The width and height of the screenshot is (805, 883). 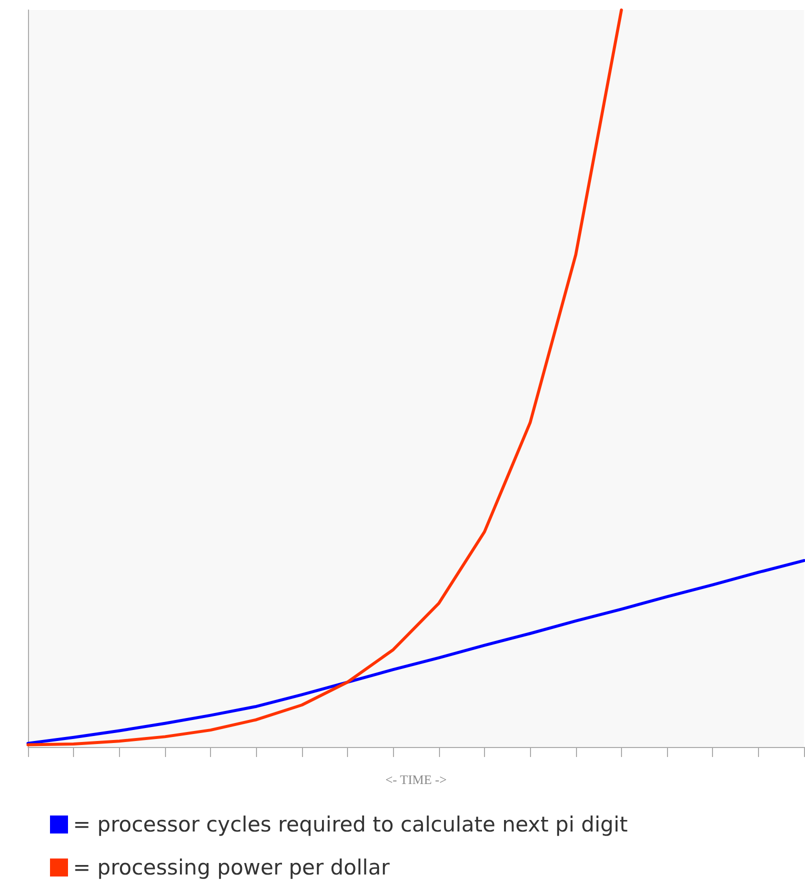 I want to click on legend-label: = processor cycles required to calculate next pi digit, so click(x=350, y=824).